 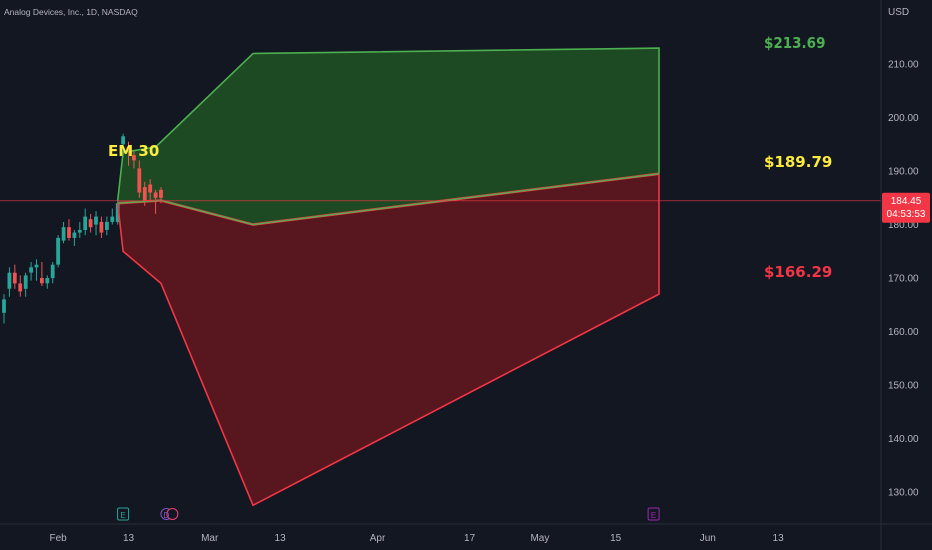 I want to click on y-tick-label: 190.00, so click(x=903, y=172).